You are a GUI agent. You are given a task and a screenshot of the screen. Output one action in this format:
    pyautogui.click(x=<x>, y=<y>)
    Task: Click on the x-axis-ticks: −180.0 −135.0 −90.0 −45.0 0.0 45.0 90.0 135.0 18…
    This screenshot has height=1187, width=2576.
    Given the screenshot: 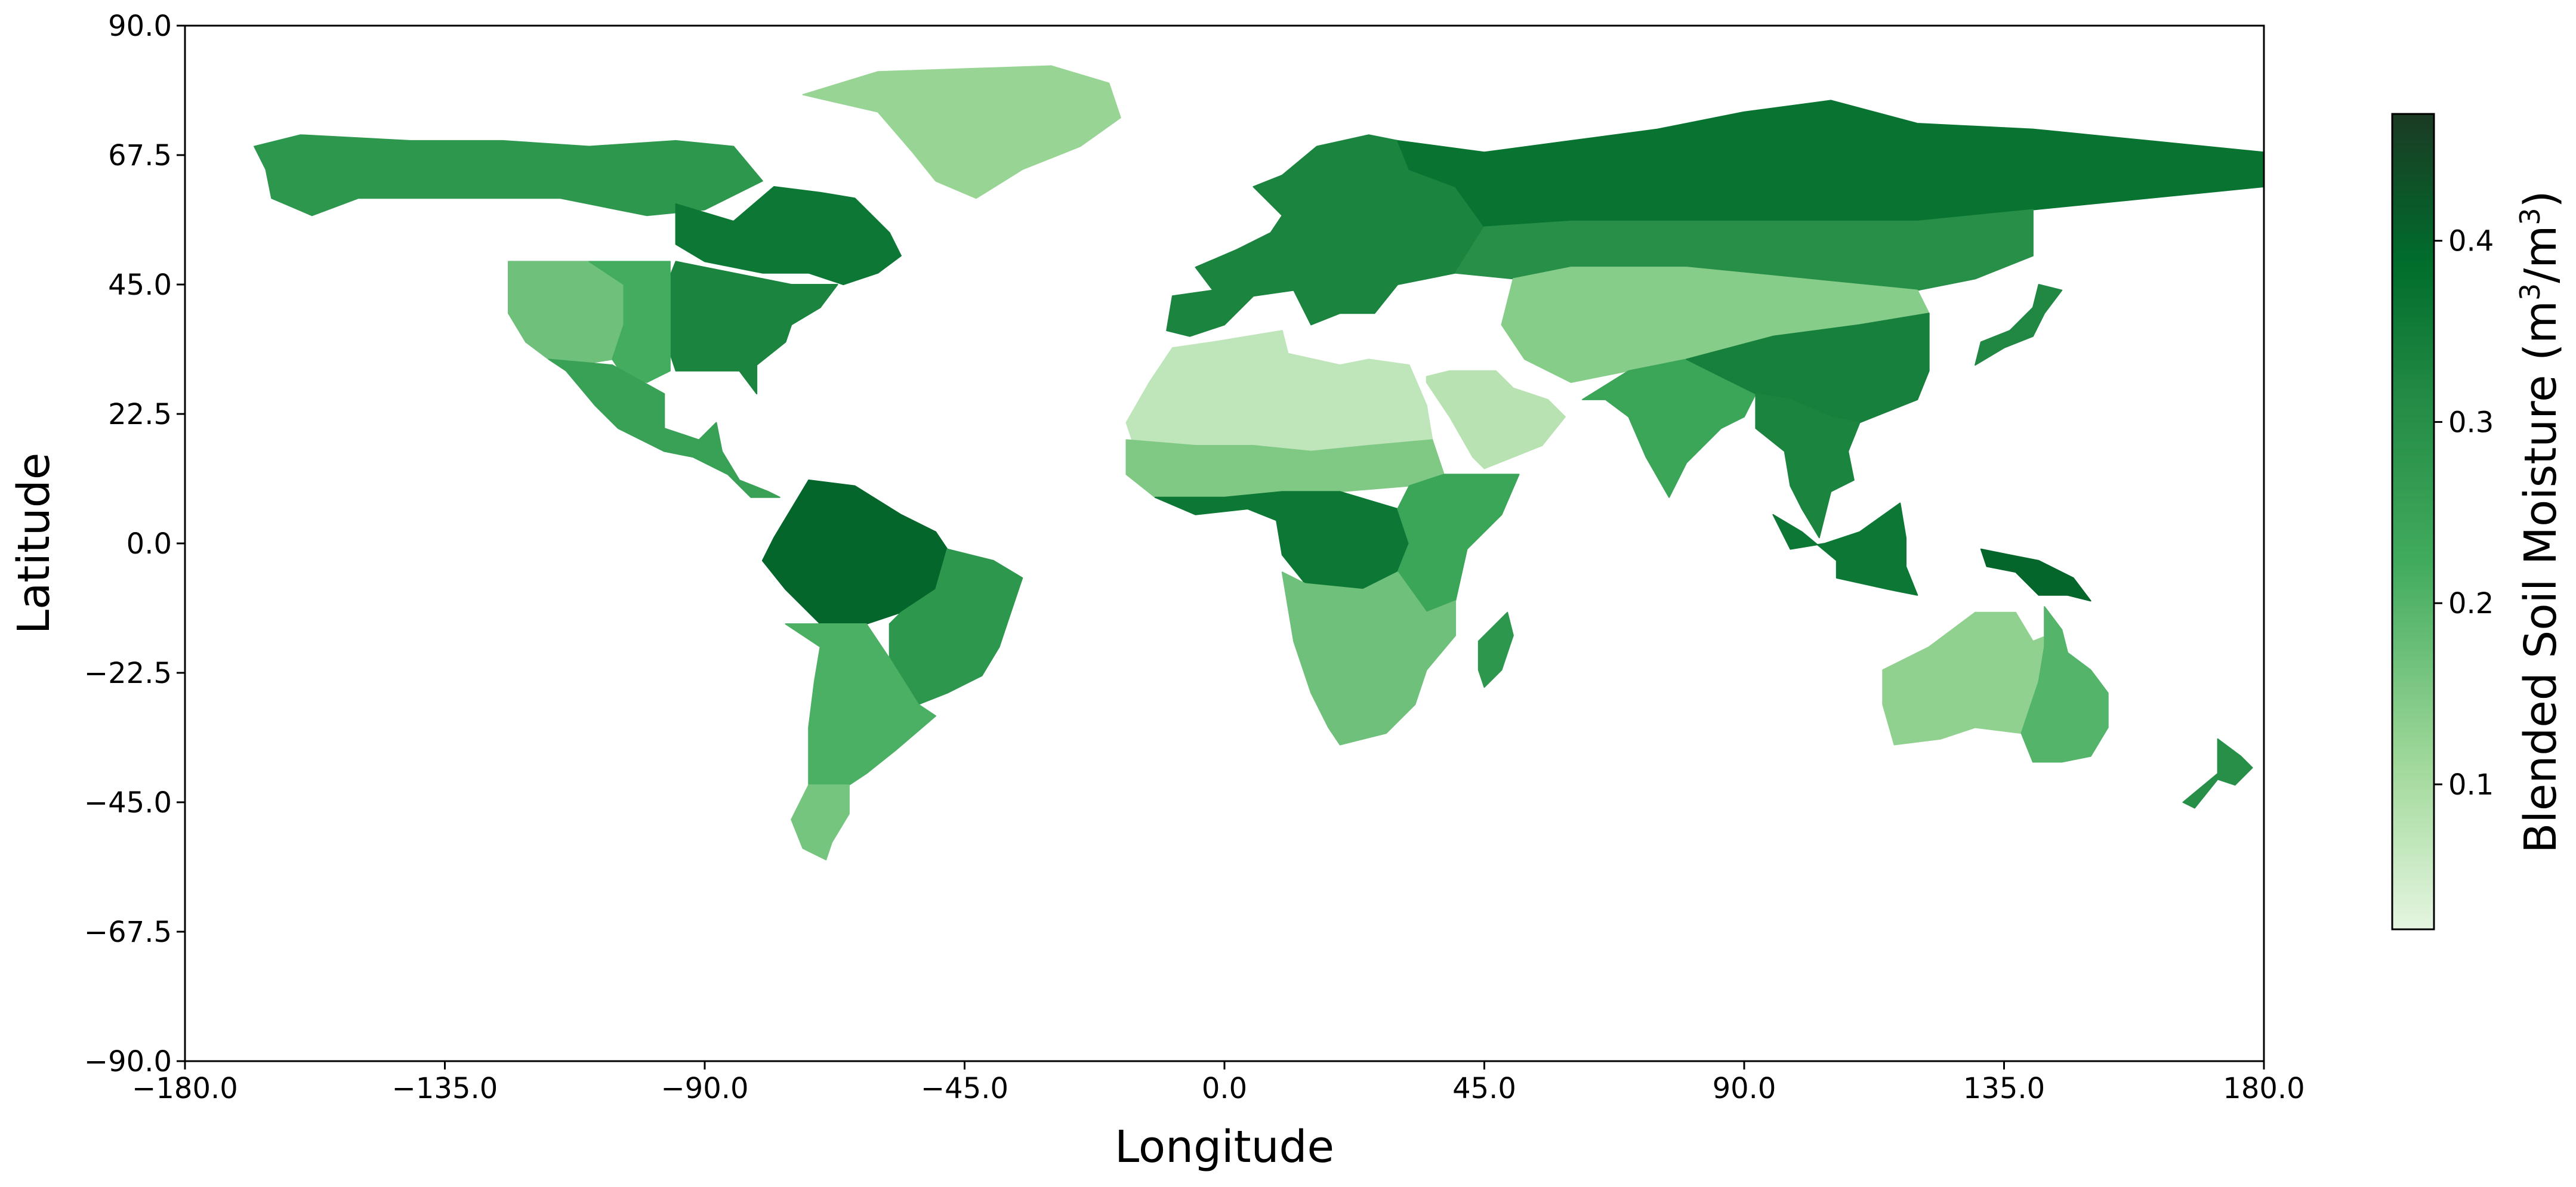 What is the action you would take?
    pyautogui.click(x=1218, y=1083)
    